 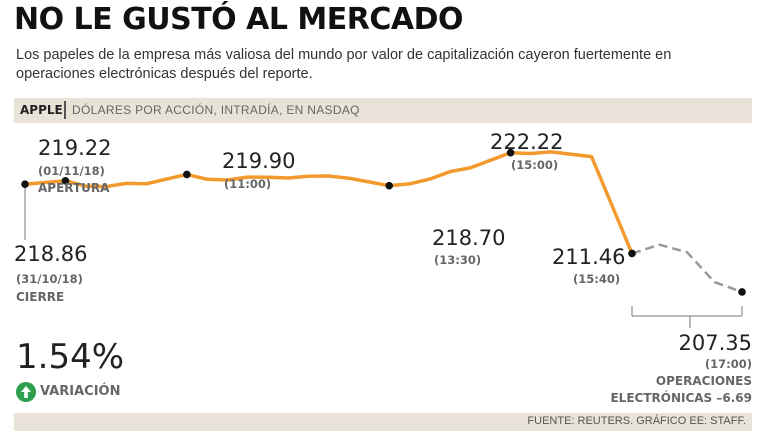 I want to click on p1500-date: (15:00), so click(x=534, y=165).